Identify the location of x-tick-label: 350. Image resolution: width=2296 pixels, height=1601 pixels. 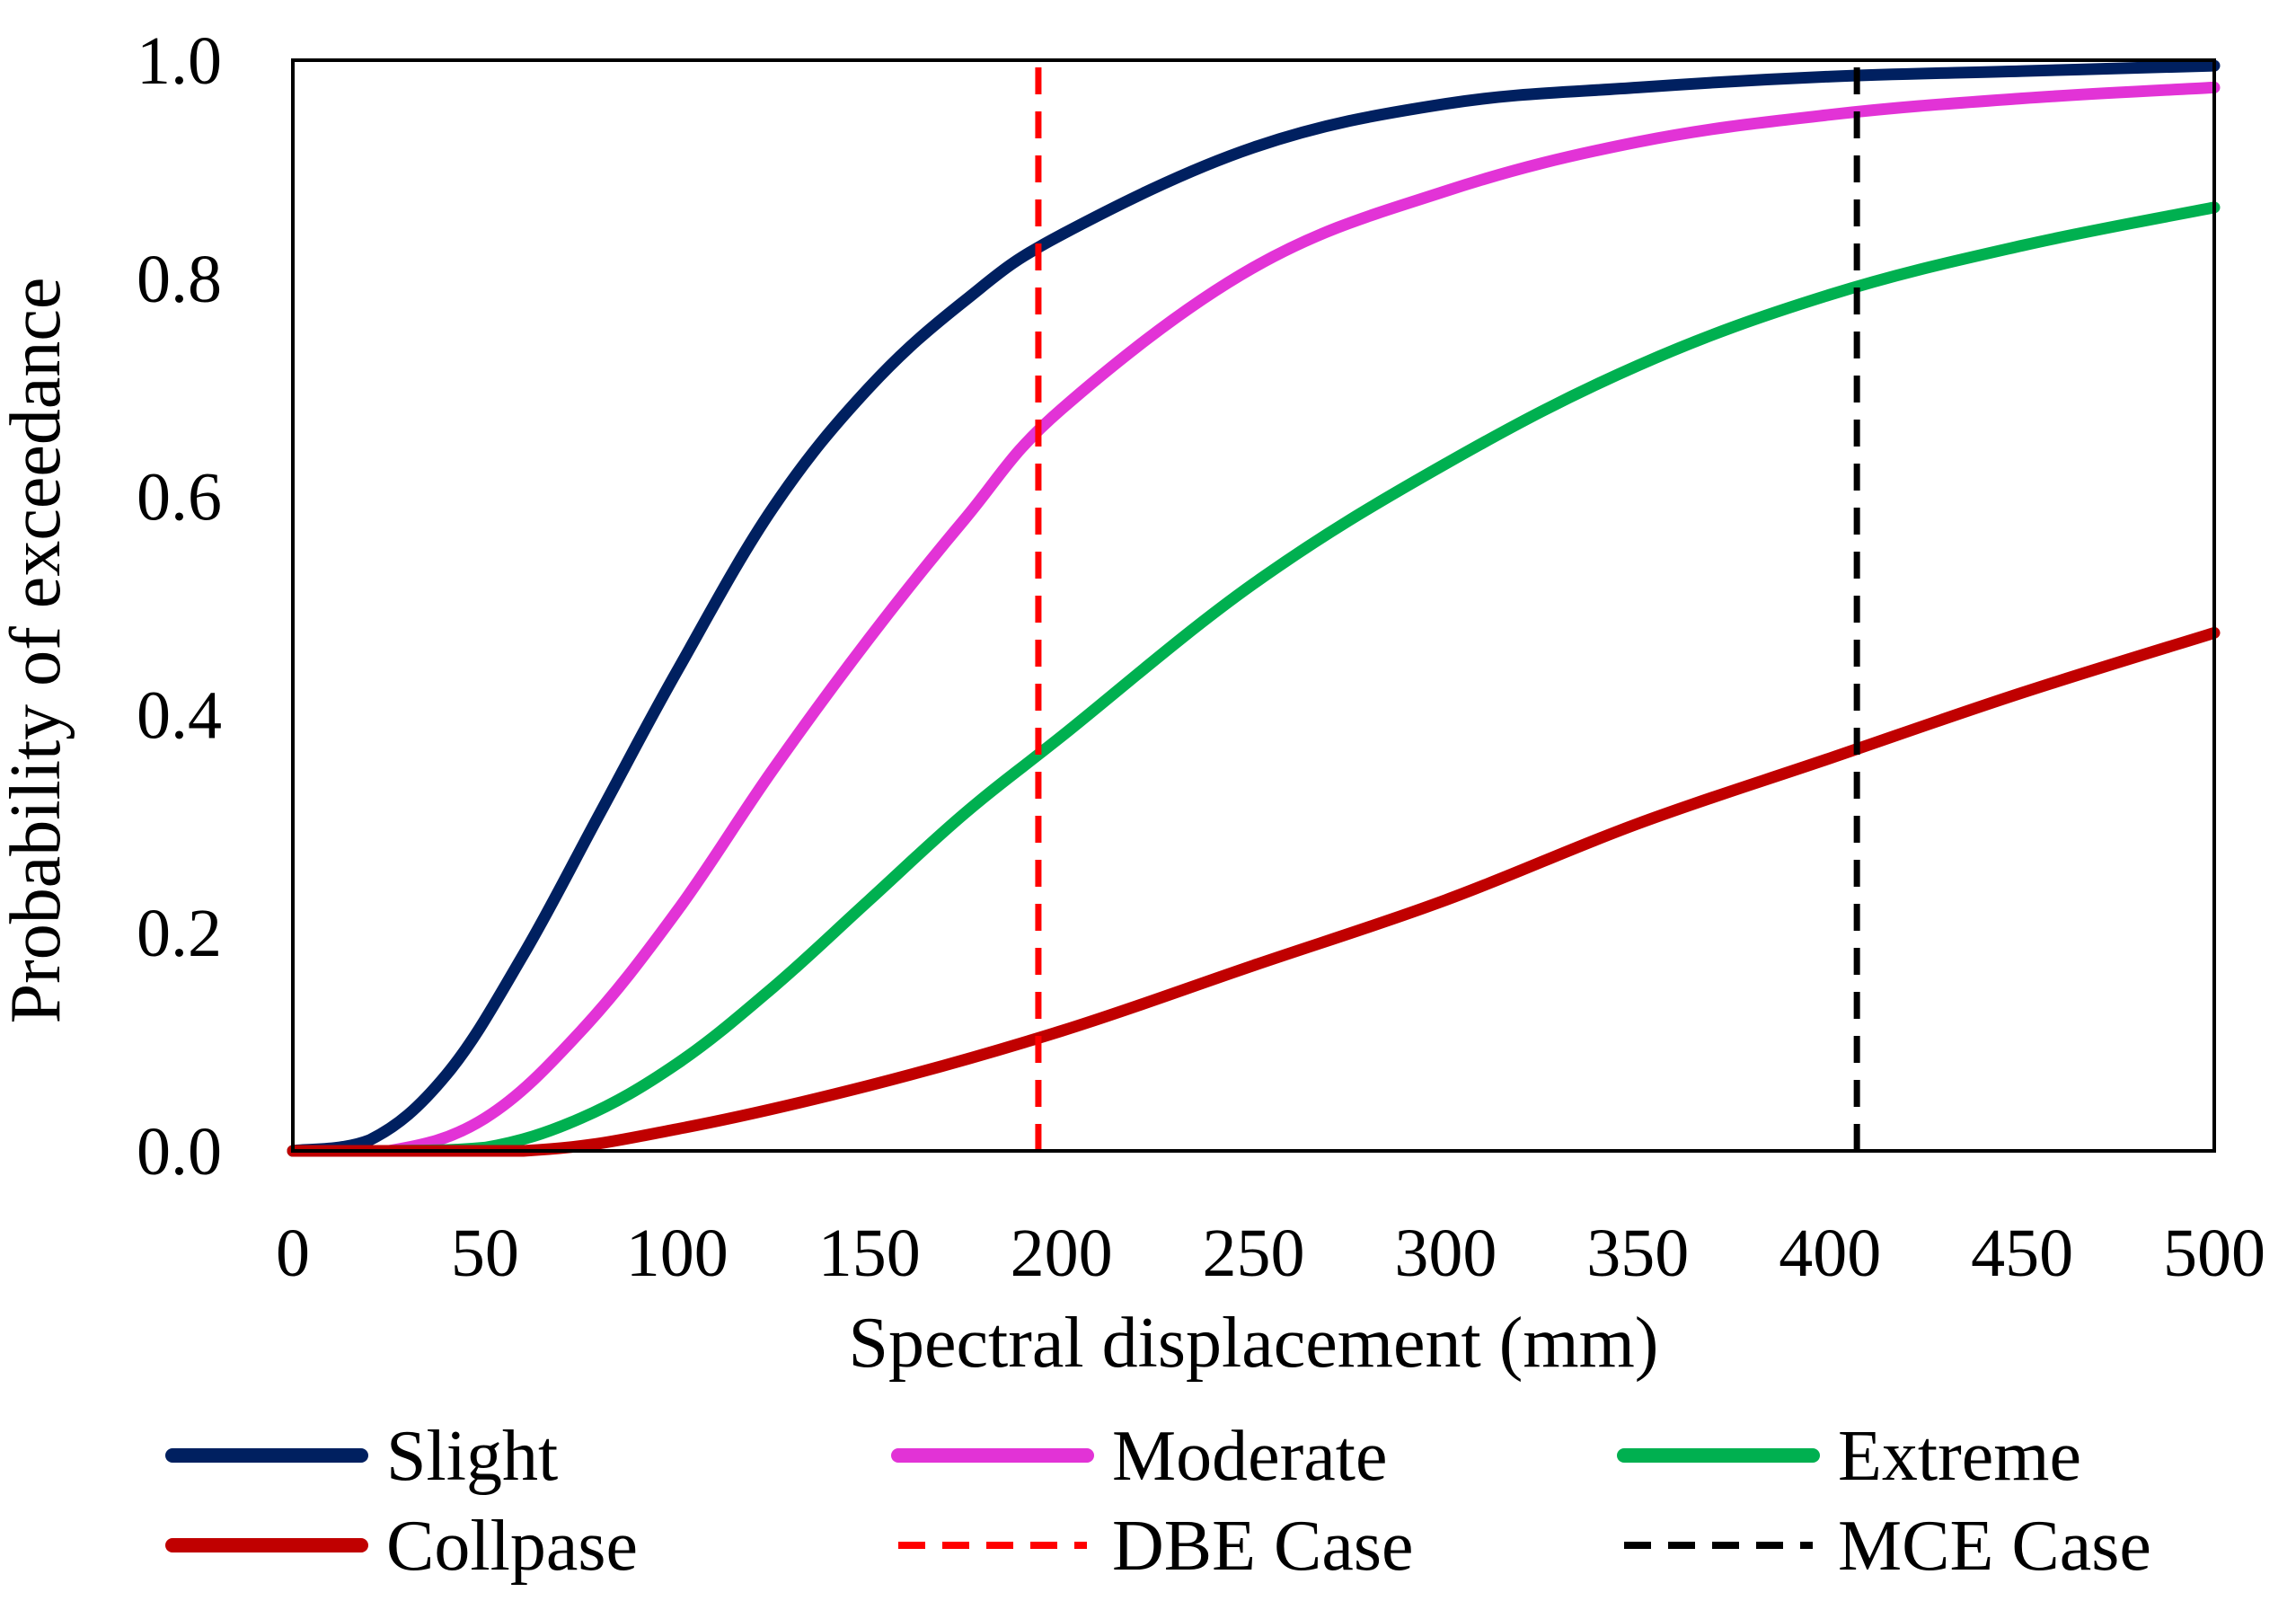
(1638, 1253).